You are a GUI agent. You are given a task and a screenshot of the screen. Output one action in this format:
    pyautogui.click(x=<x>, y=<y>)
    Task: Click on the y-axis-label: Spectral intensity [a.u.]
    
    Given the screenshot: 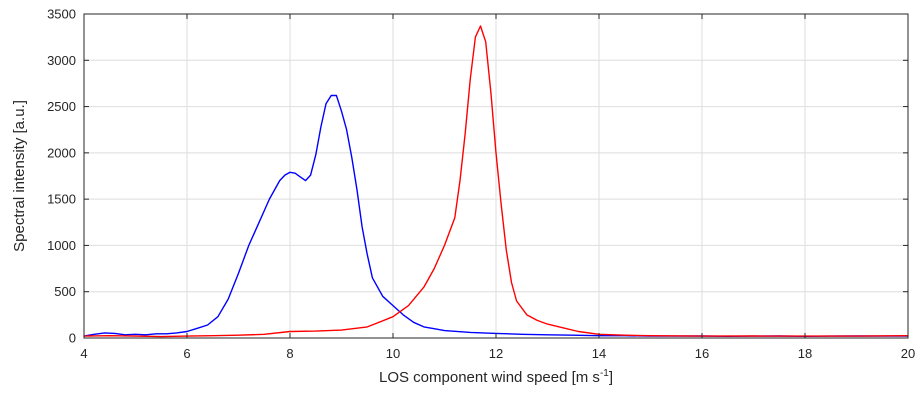 What is the action you would take?
    pyautogui.click(x=19, y=176)
    